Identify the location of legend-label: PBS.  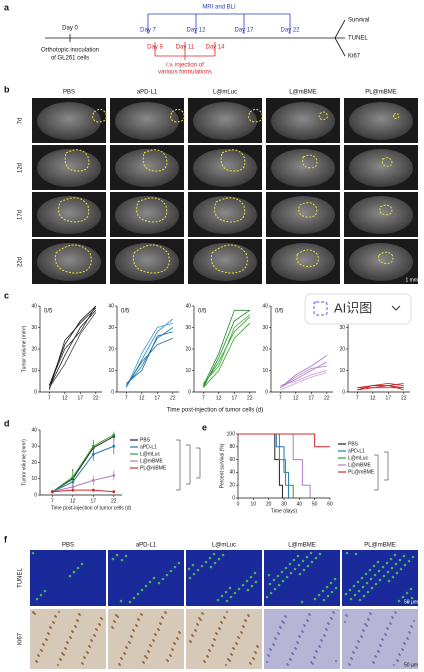
(145, 440).